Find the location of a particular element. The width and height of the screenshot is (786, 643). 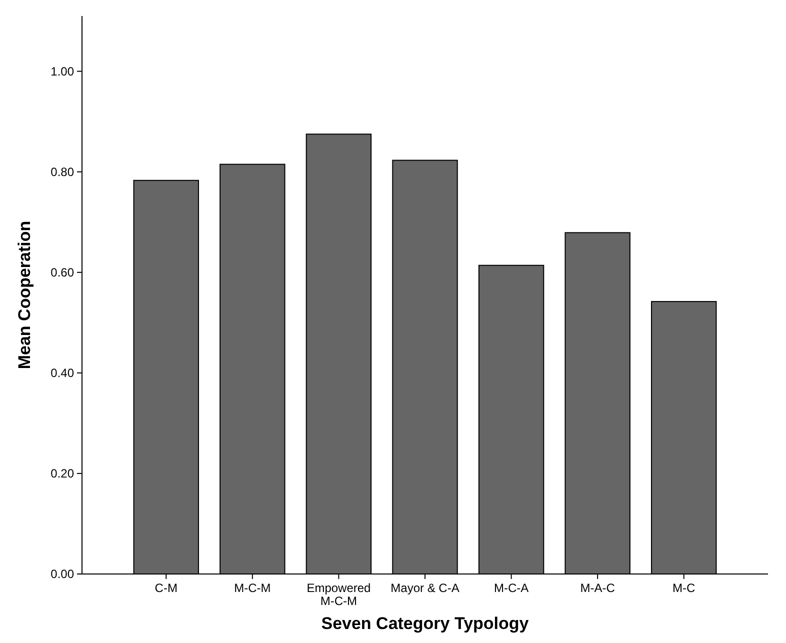

x-tick-label: M-A-C is located at coordinates (598, 588).